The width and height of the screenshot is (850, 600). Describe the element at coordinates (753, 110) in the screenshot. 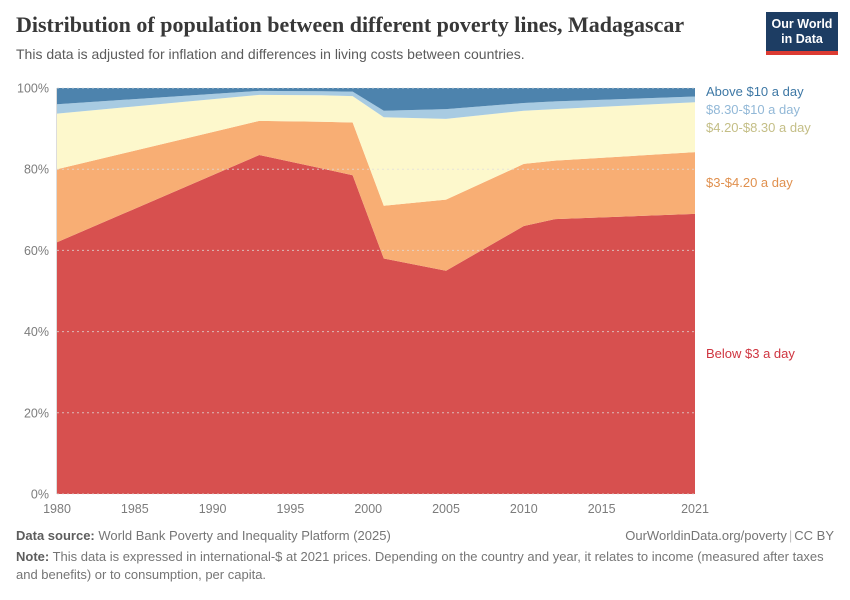

I see `legend-label-8-30-10-a-day: $8.30-$10 a day` at that location.